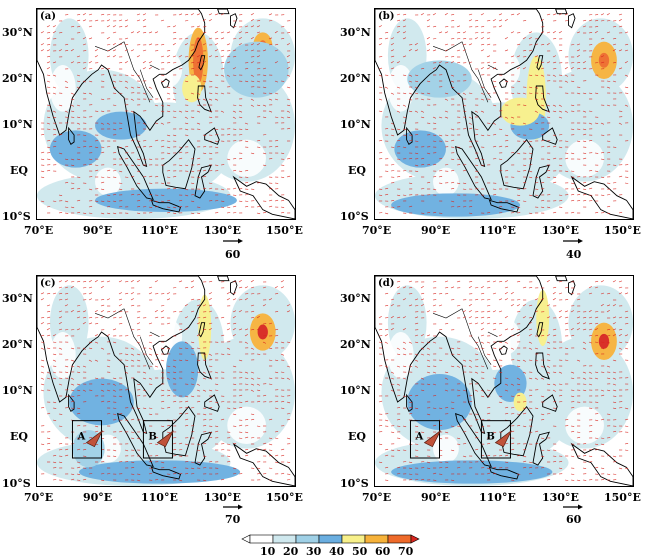  Describe the element at coordinates (290, 551) in the screenshot. I see `colorbar-label: 20` at that location.